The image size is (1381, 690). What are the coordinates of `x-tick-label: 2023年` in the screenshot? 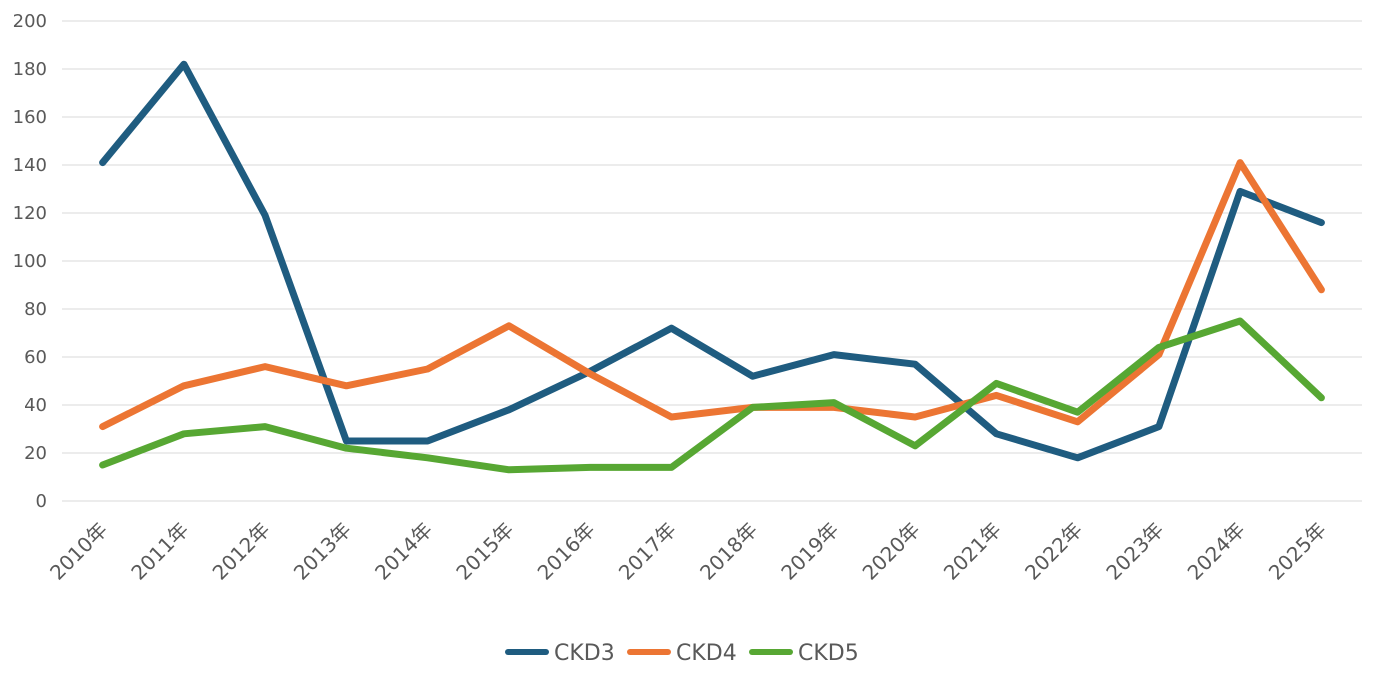 It's located at (1134, 551).